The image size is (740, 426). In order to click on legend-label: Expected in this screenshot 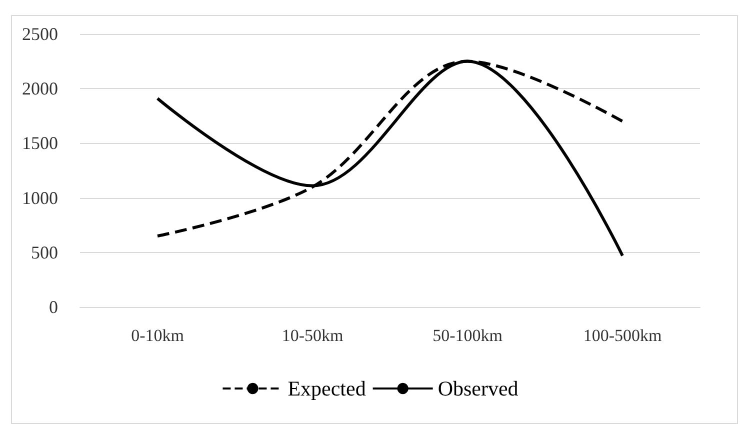, I will do `click(327, 388)`.